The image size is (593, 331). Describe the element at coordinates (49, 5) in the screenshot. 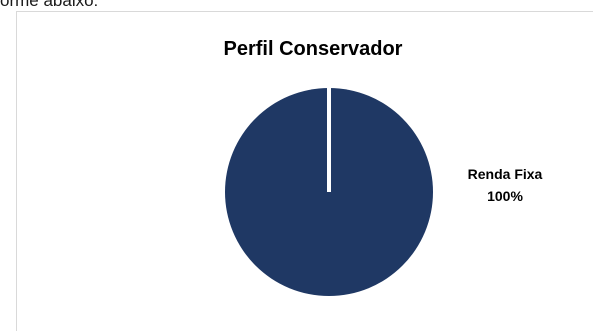

I see `body-text-fragment: orme abaixo:` at that location.